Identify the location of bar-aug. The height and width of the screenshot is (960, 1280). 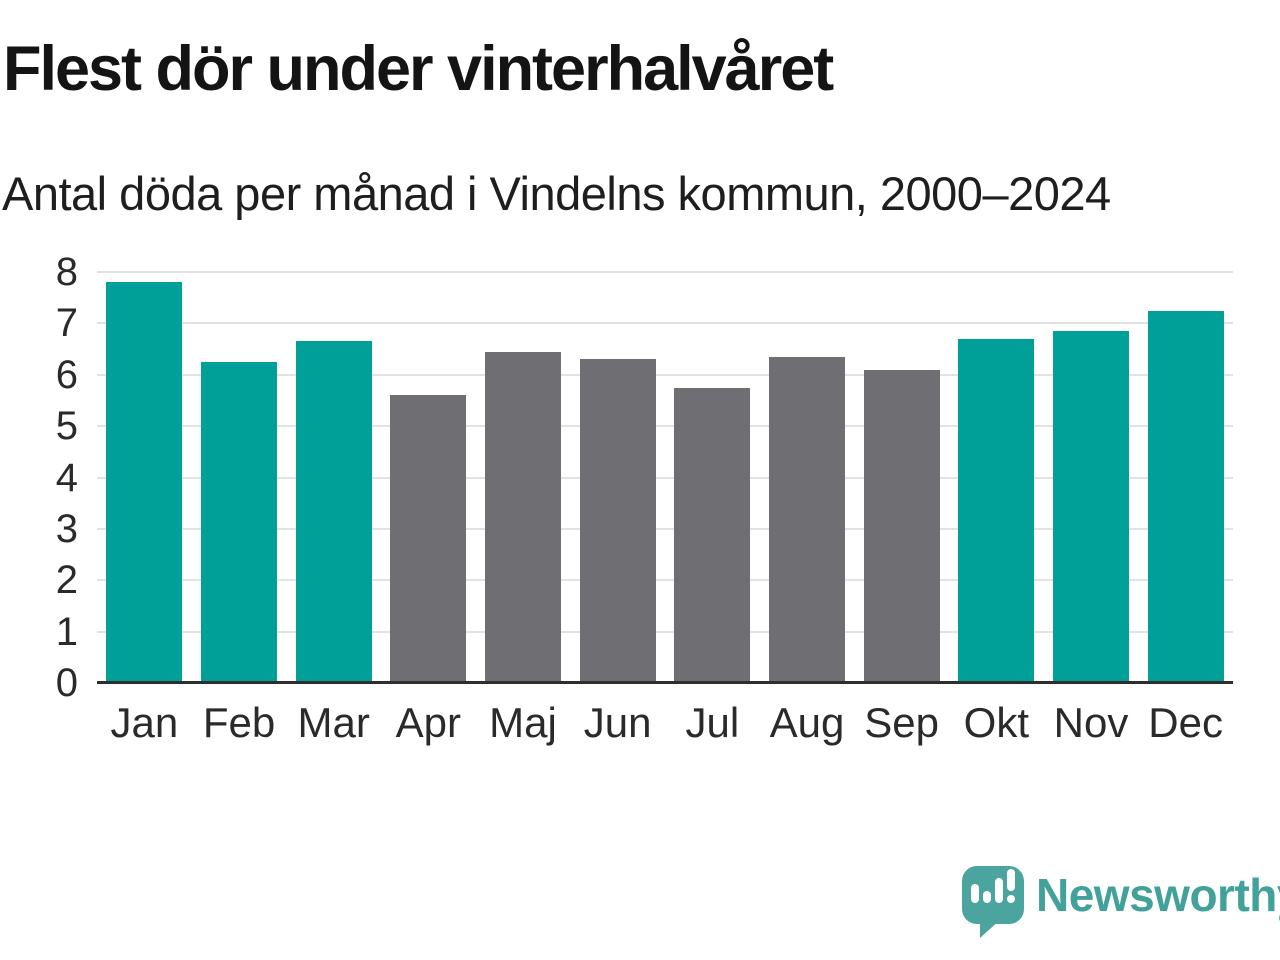
(807, 519).